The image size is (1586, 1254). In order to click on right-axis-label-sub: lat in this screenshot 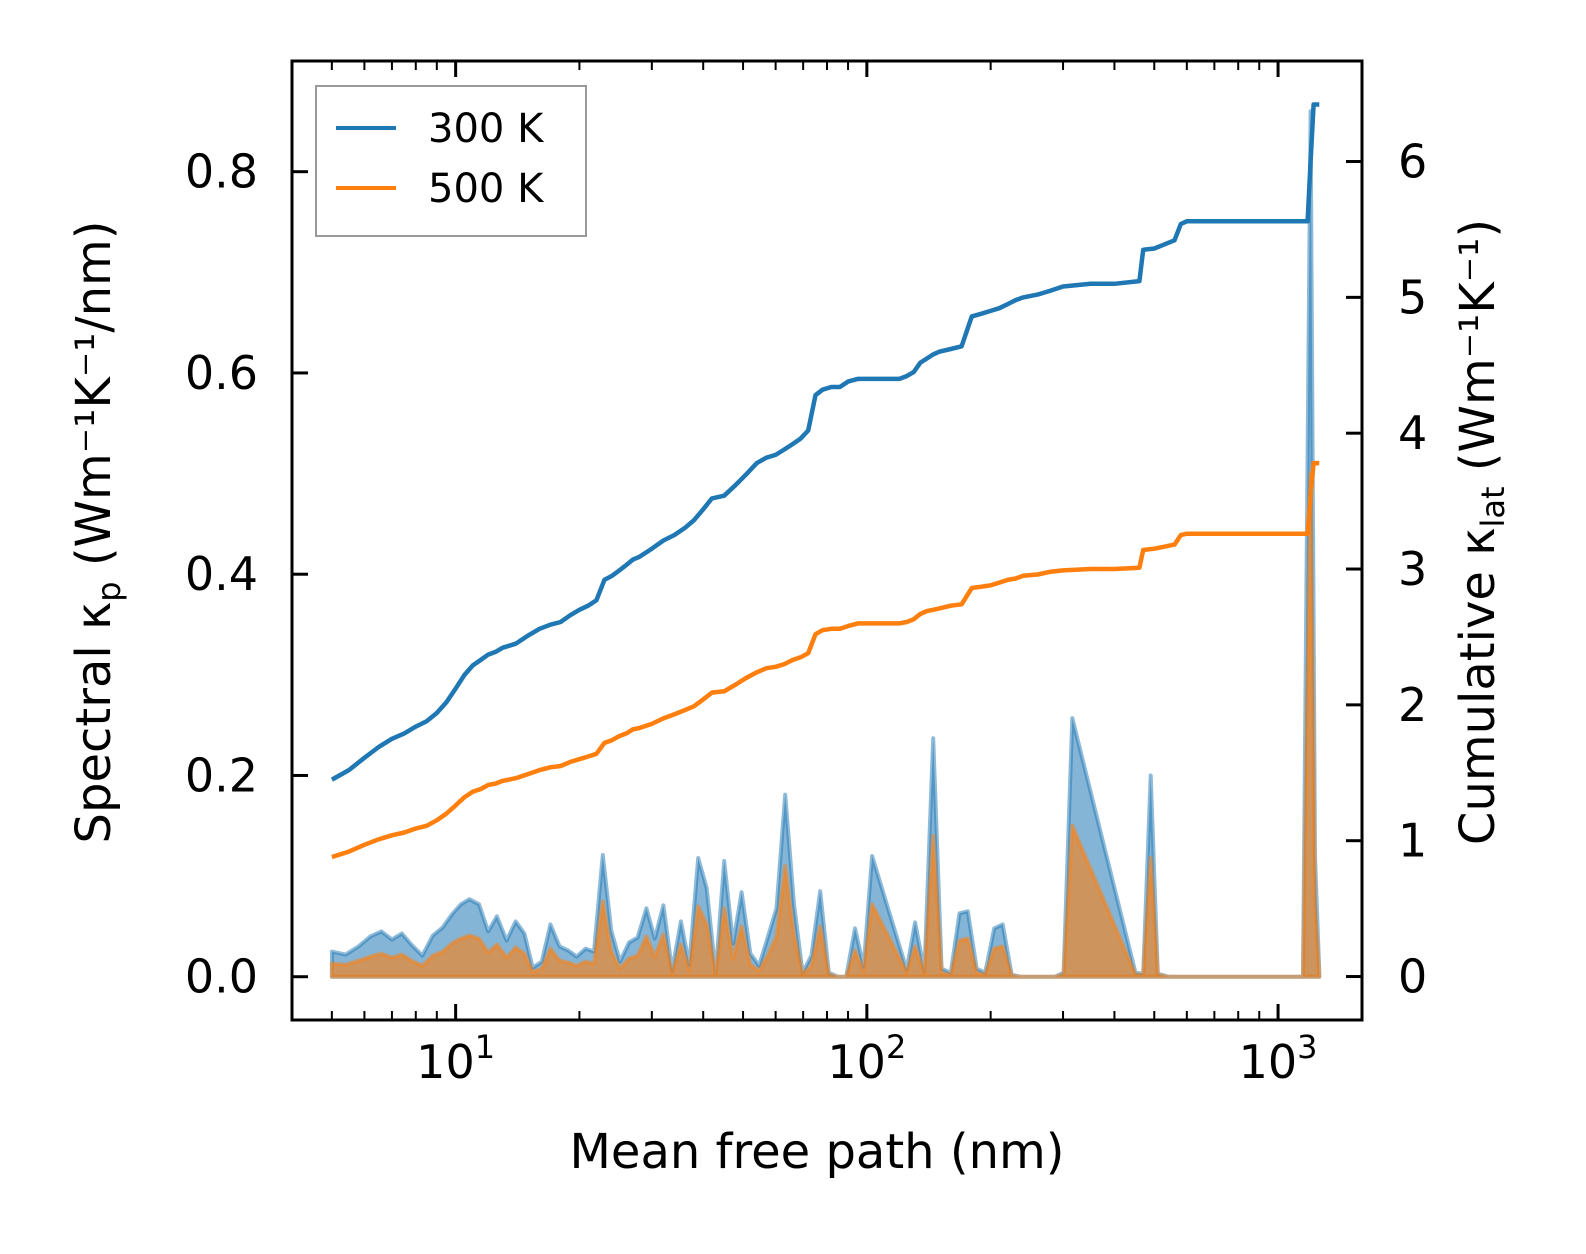, I will do `click(1493, 507)`.